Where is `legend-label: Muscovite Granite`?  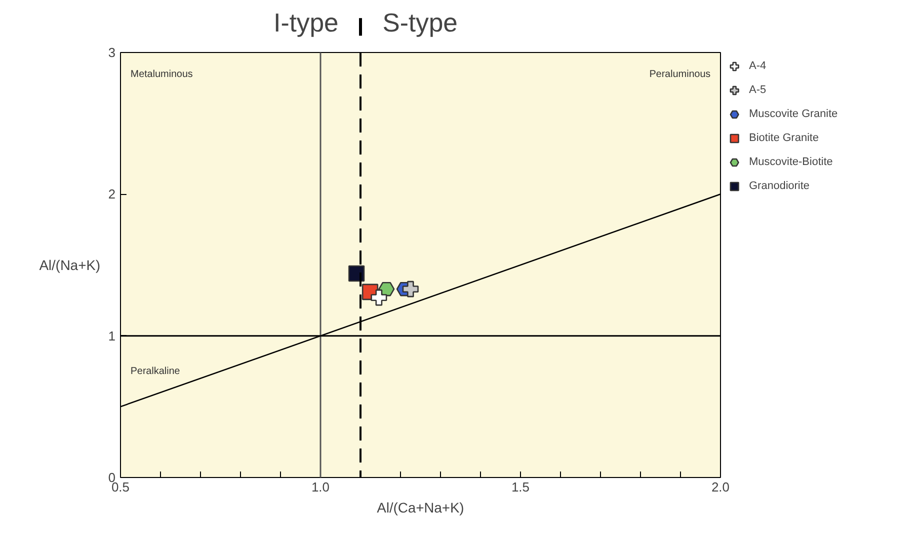
legend-label: Muscovite Granite is located at coordinates (793, 114).